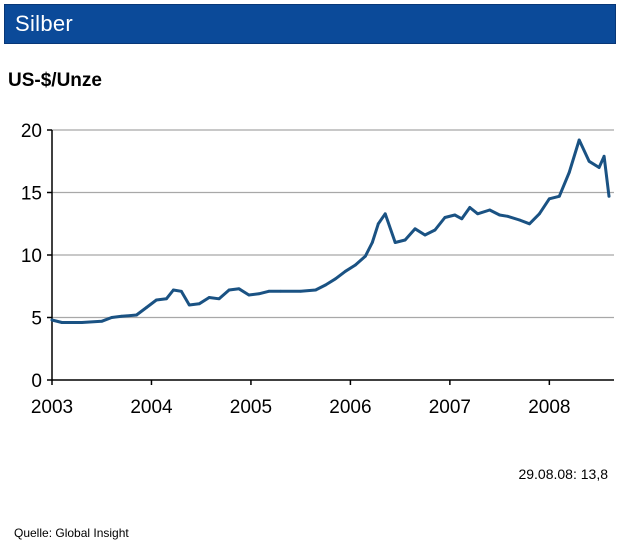 This screenshot has width=628, height=554. What do you see at coordinates (36, 381) in the screenshot?
I see `y-tick-label-0: 0` at bounding box center [36, 381].